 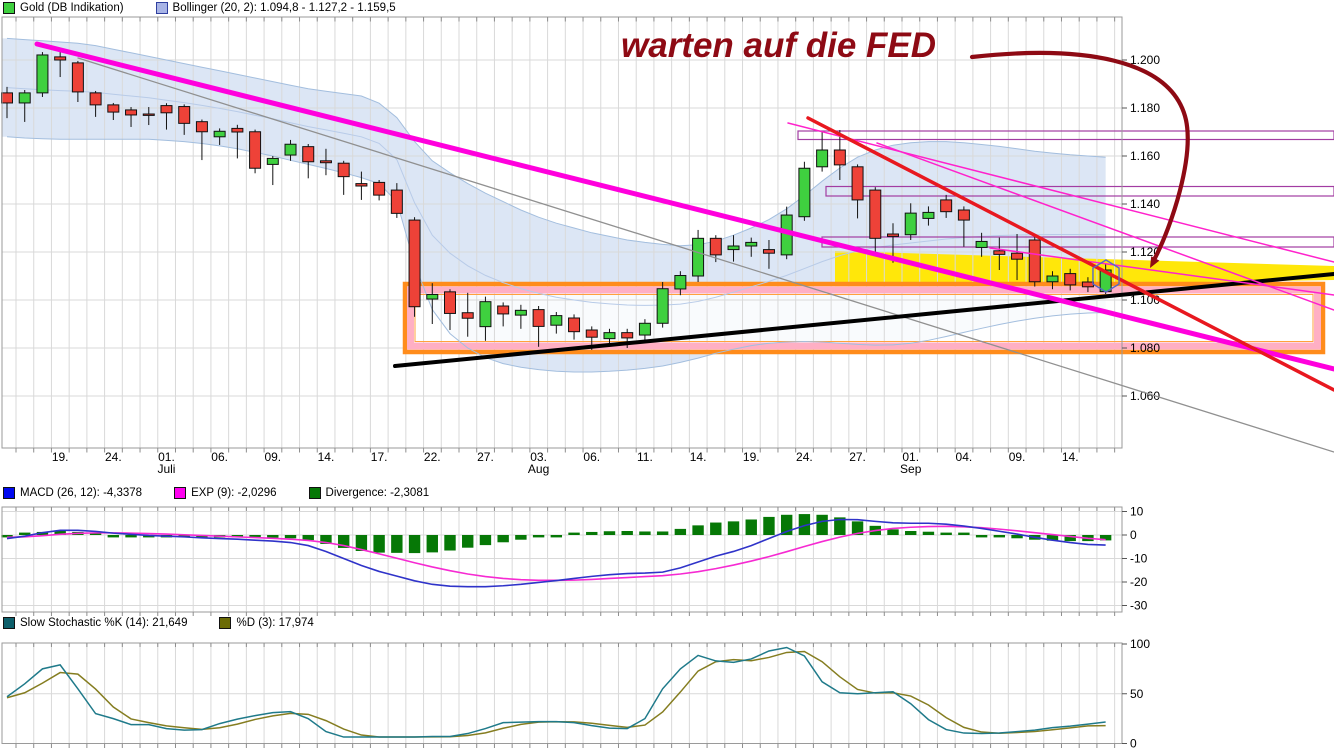 I want to click on svg-text: 11., so click(x=645, y=457).